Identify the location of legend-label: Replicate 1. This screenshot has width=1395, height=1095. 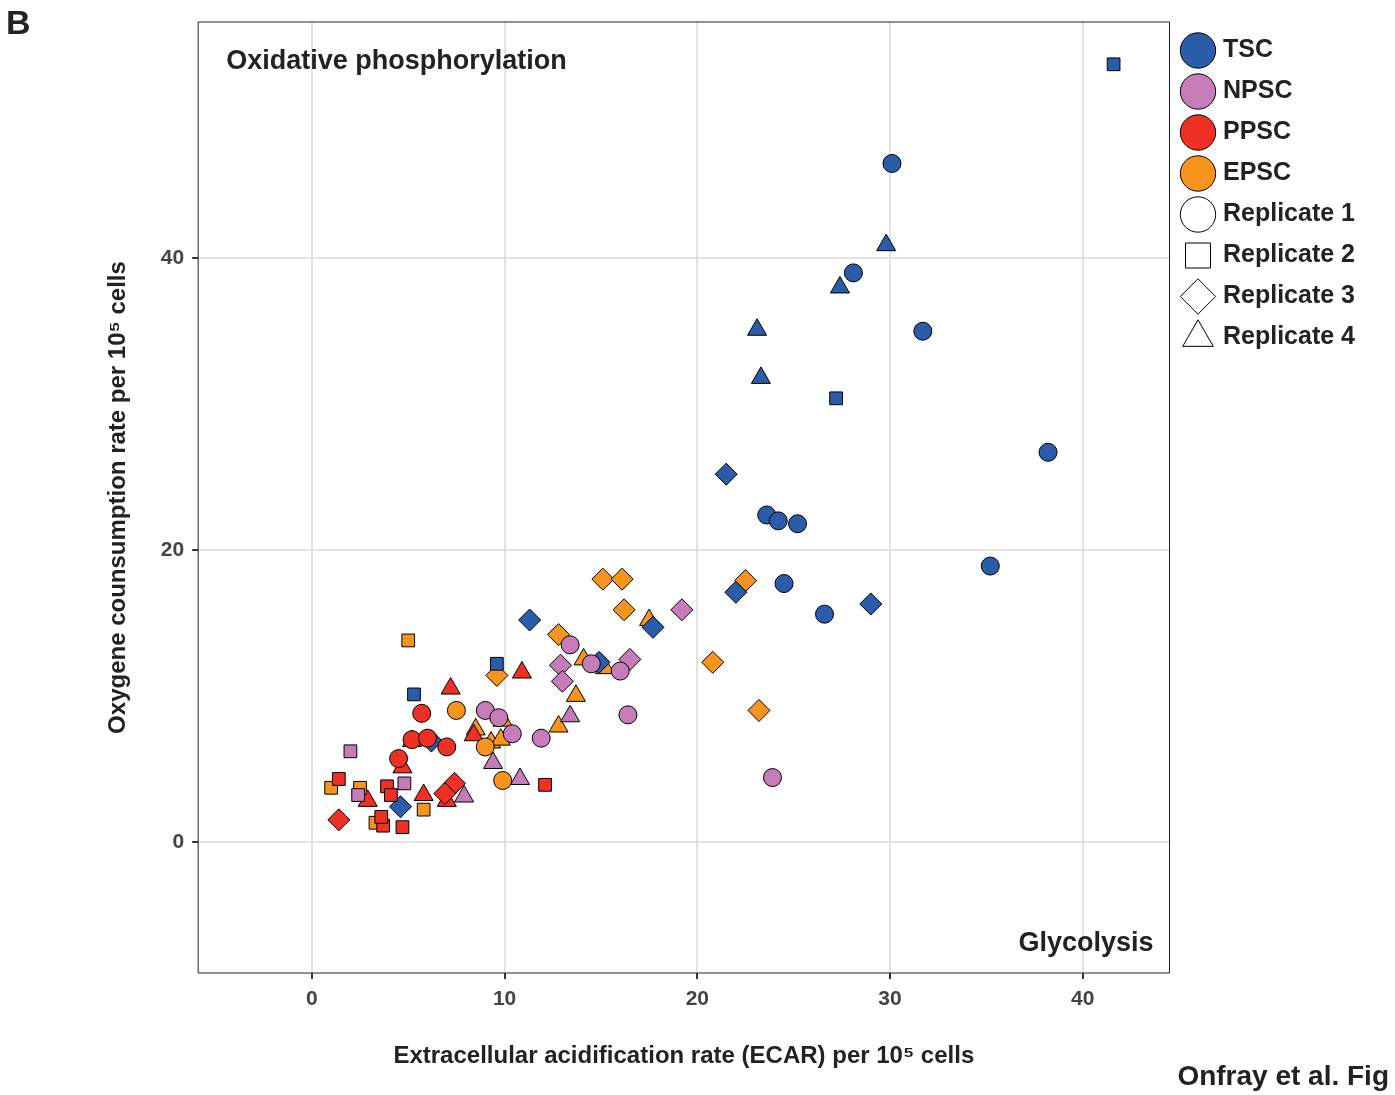
(1289, 212).